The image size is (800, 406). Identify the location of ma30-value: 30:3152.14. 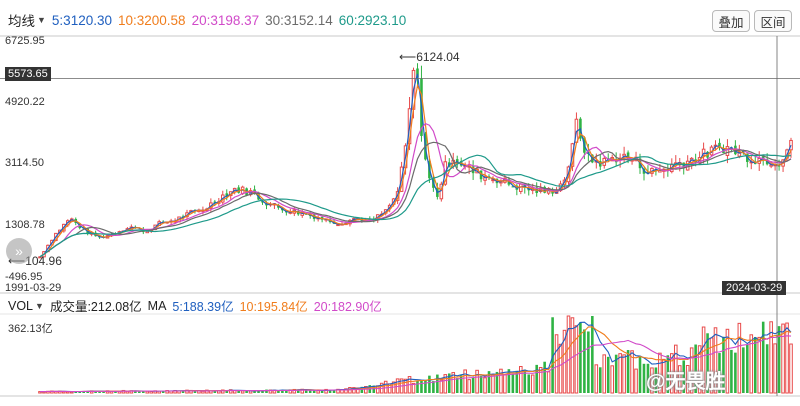
(299, 20).